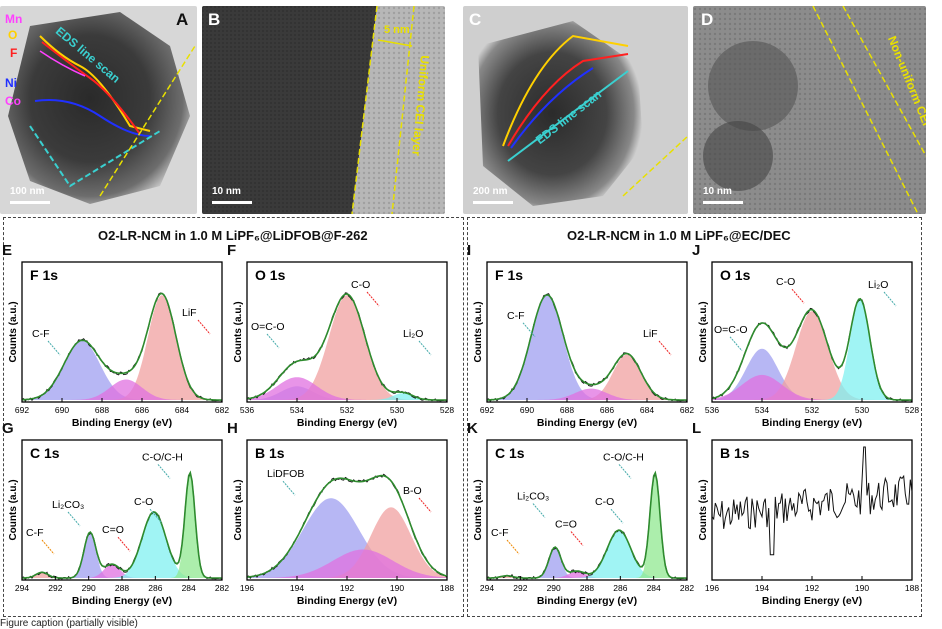  What do you see at coordinates (520, 588) in the screenshot?
I see `x-tick-label: 292` at bounding box center [520, 588].